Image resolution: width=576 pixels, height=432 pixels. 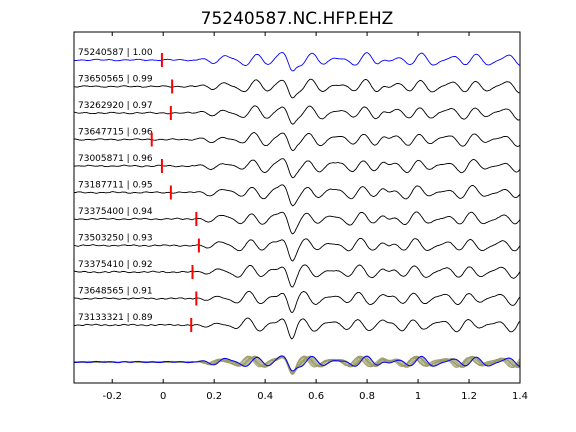 I want to click on trace-label: 73375400 | 0.94, so click(x=115, y=212).